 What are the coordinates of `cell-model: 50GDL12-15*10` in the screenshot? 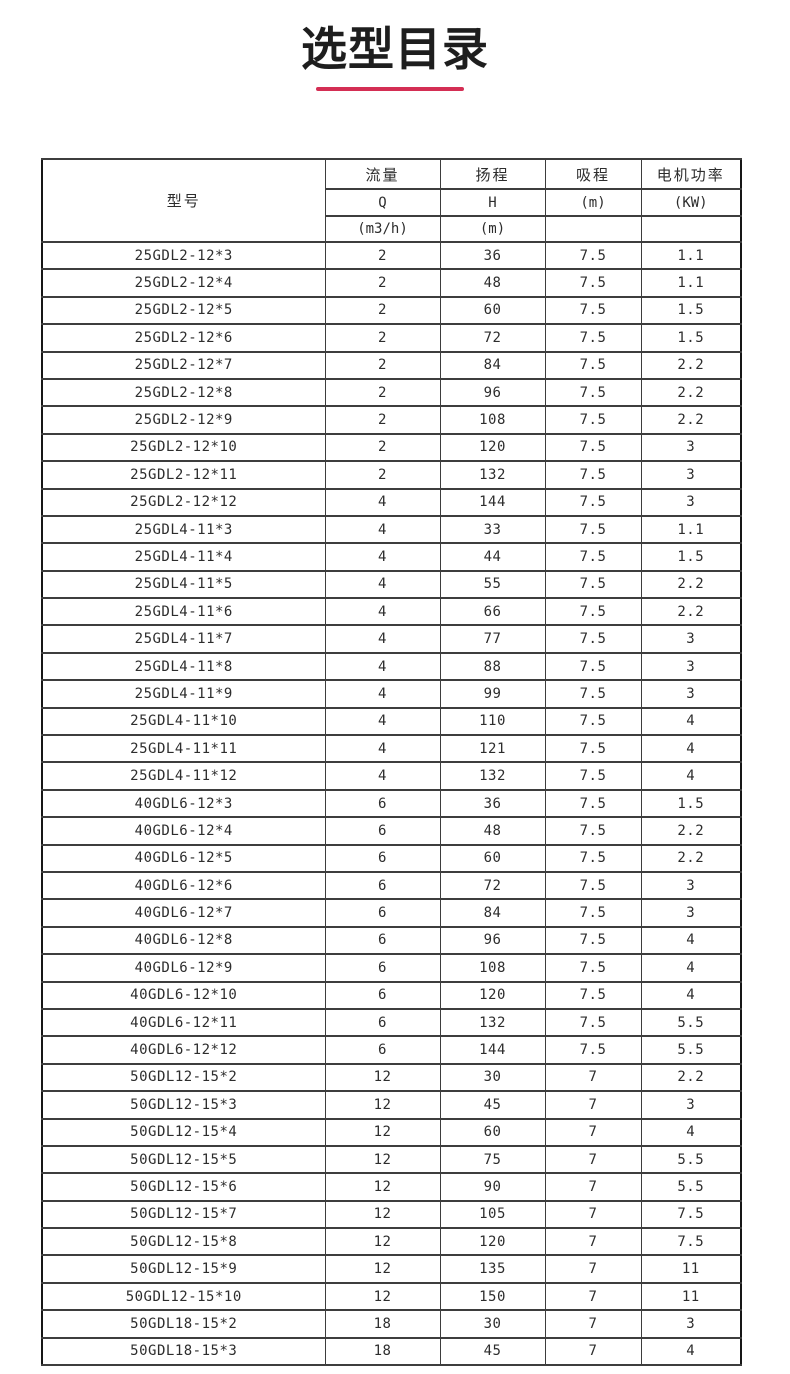 It's located at (183, 1296).